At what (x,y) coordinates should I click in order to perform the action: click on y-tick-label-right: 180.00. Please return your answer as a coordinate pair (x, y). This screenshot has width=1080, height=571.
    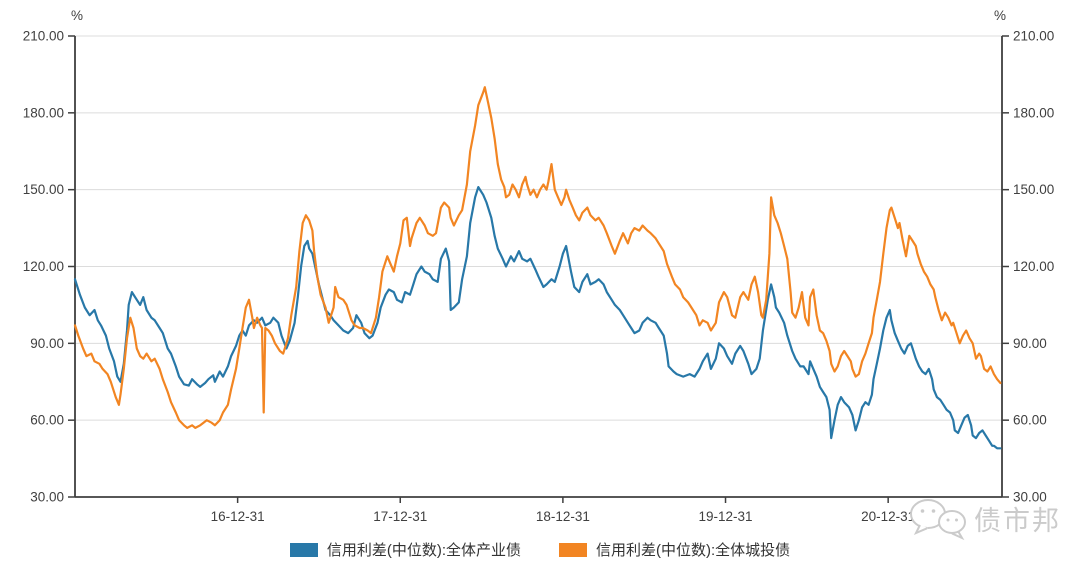
    Looking at the image, I should click on (1033, 112).